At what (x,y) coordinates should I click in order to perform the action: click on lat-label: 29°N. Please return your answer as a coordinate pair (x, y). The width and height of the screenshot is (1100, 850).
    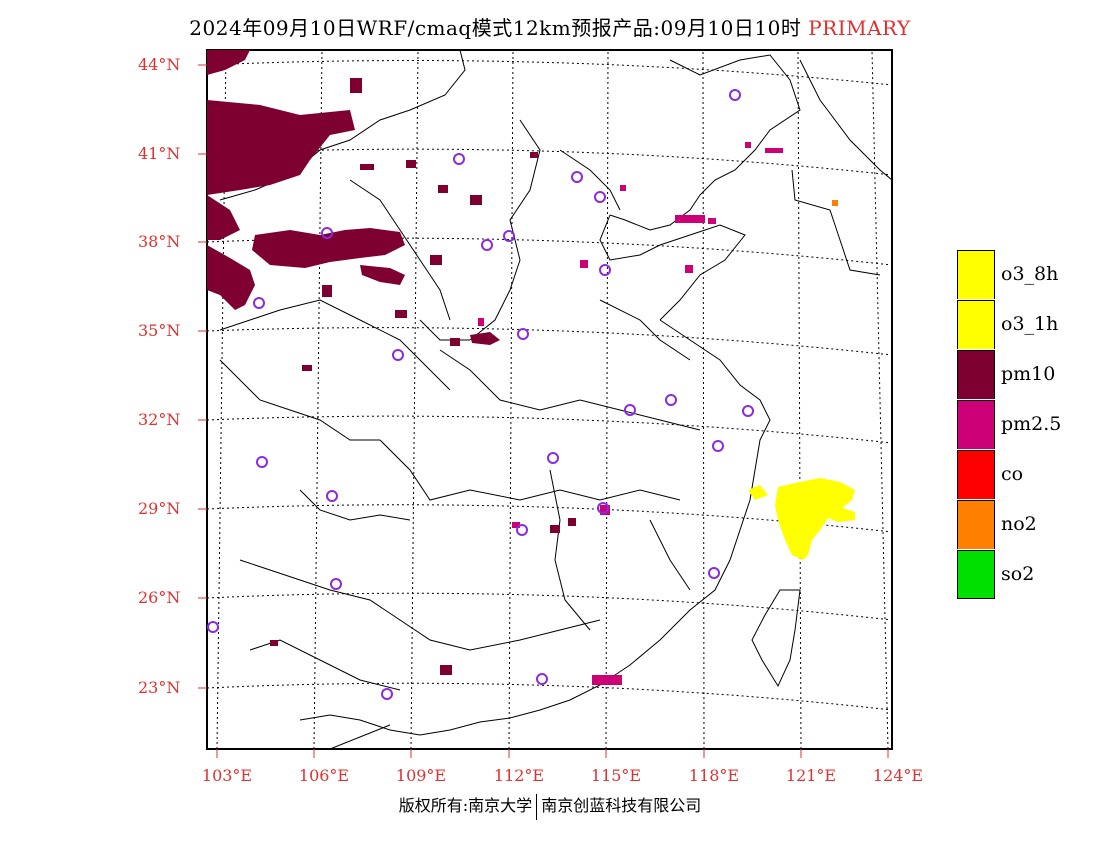
    Looking at the image, I should click on (159, 508).